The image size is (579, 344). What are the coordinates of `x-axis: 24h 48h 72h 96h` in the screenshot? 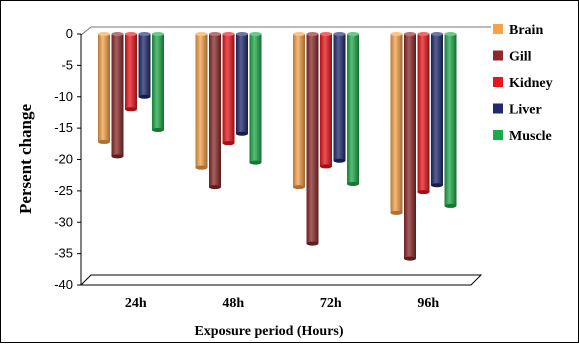 It's located at (282, 303).